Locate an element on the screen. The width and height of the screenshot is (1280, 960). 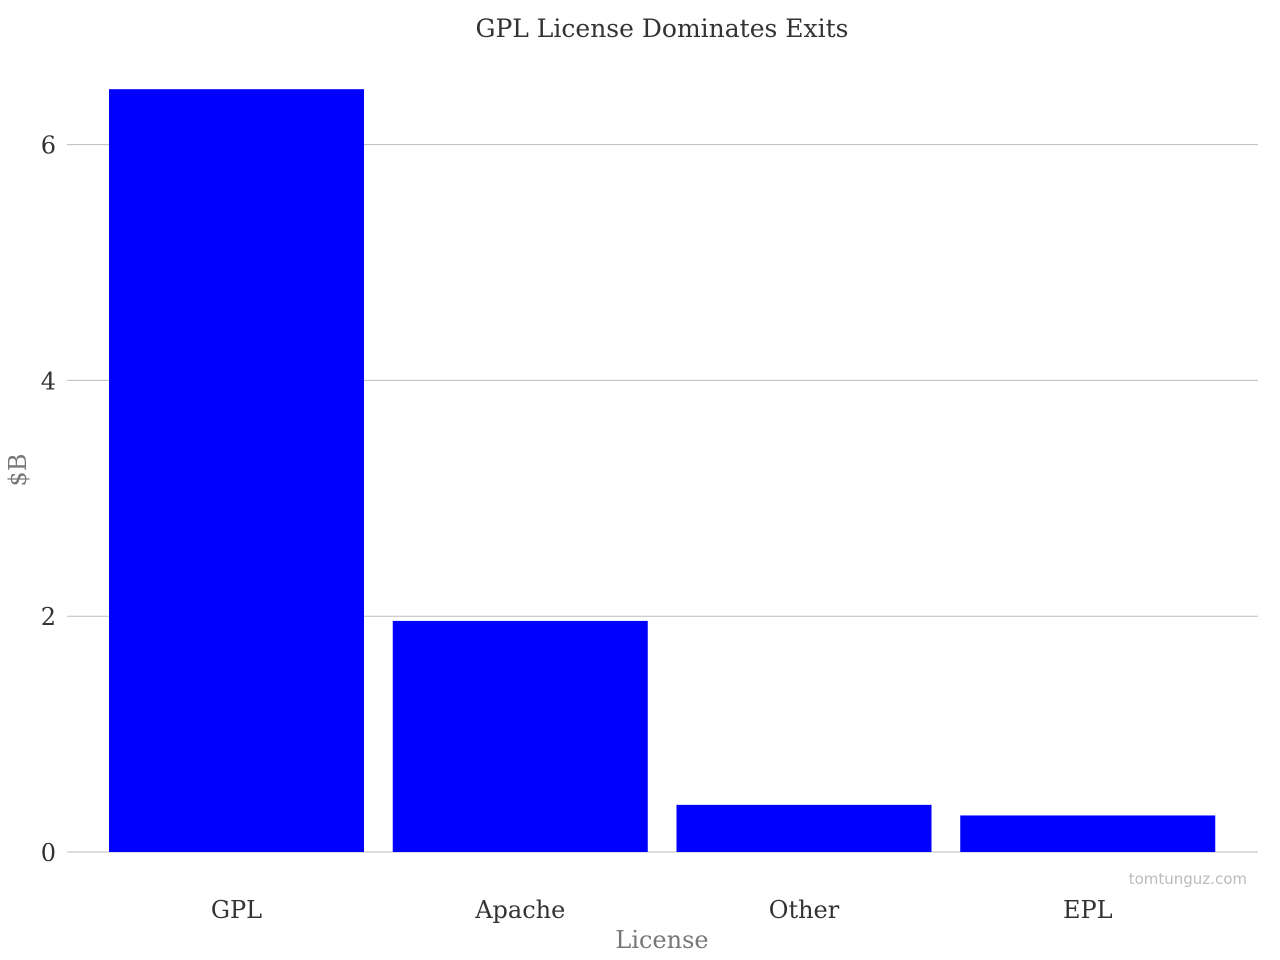
chart-title: GPL License Dominates Exits is located at coordinates (661, 28).